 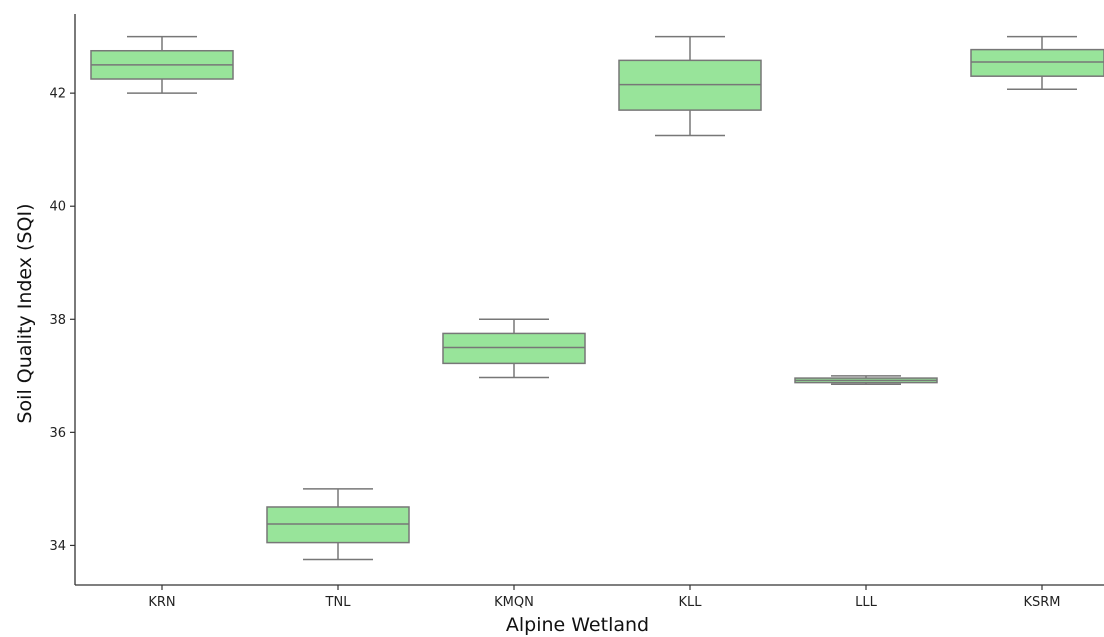 I want to click on x-tick-label: KLL, so click(x=690, y=602).